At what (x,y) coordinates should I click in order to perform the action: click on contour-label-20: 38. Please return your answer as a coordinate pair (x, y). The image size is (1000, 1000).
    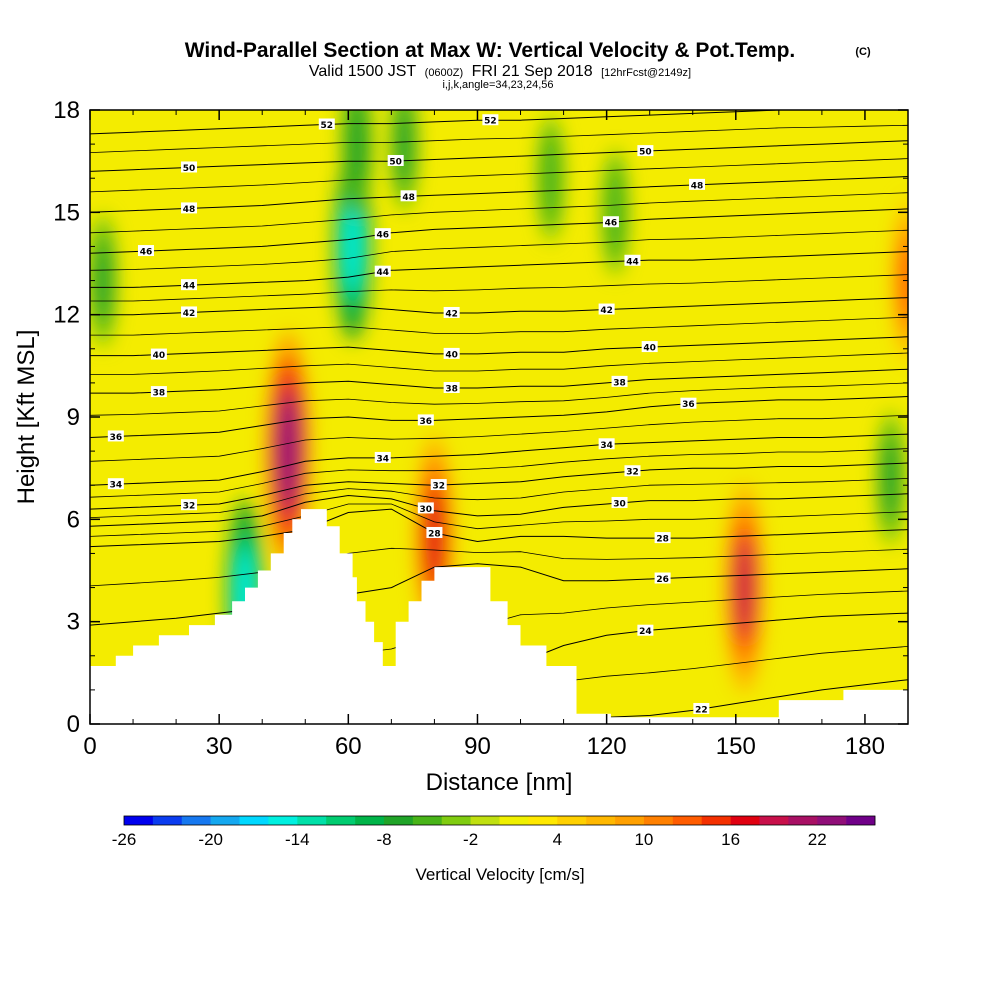
    Looking at the image, I should click on (158, 392).